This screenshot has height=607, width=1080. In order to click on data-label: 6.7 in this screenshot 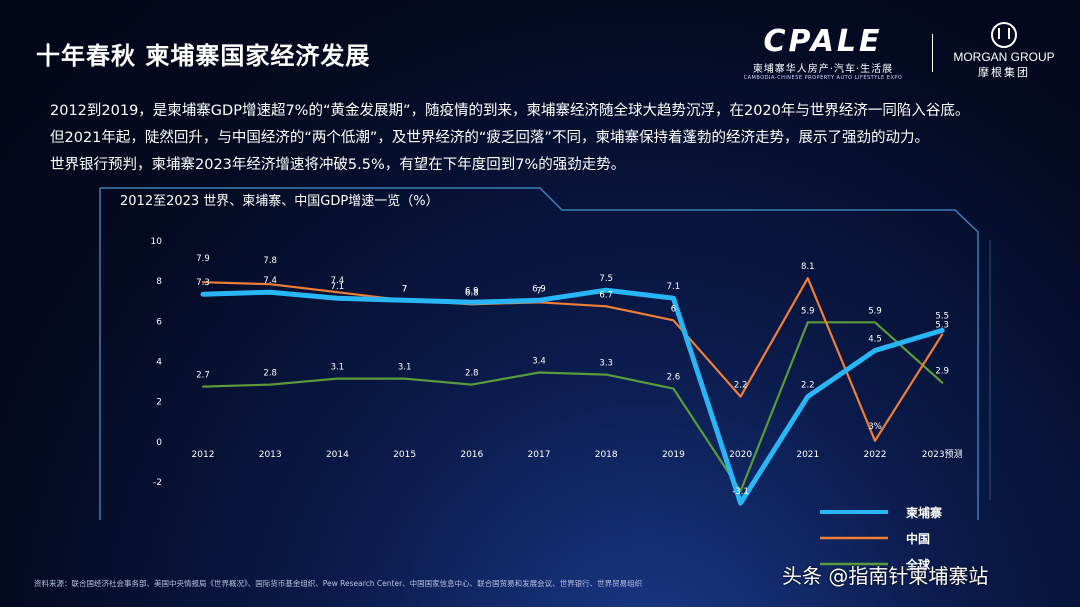, I will do `click(606, 295)`.